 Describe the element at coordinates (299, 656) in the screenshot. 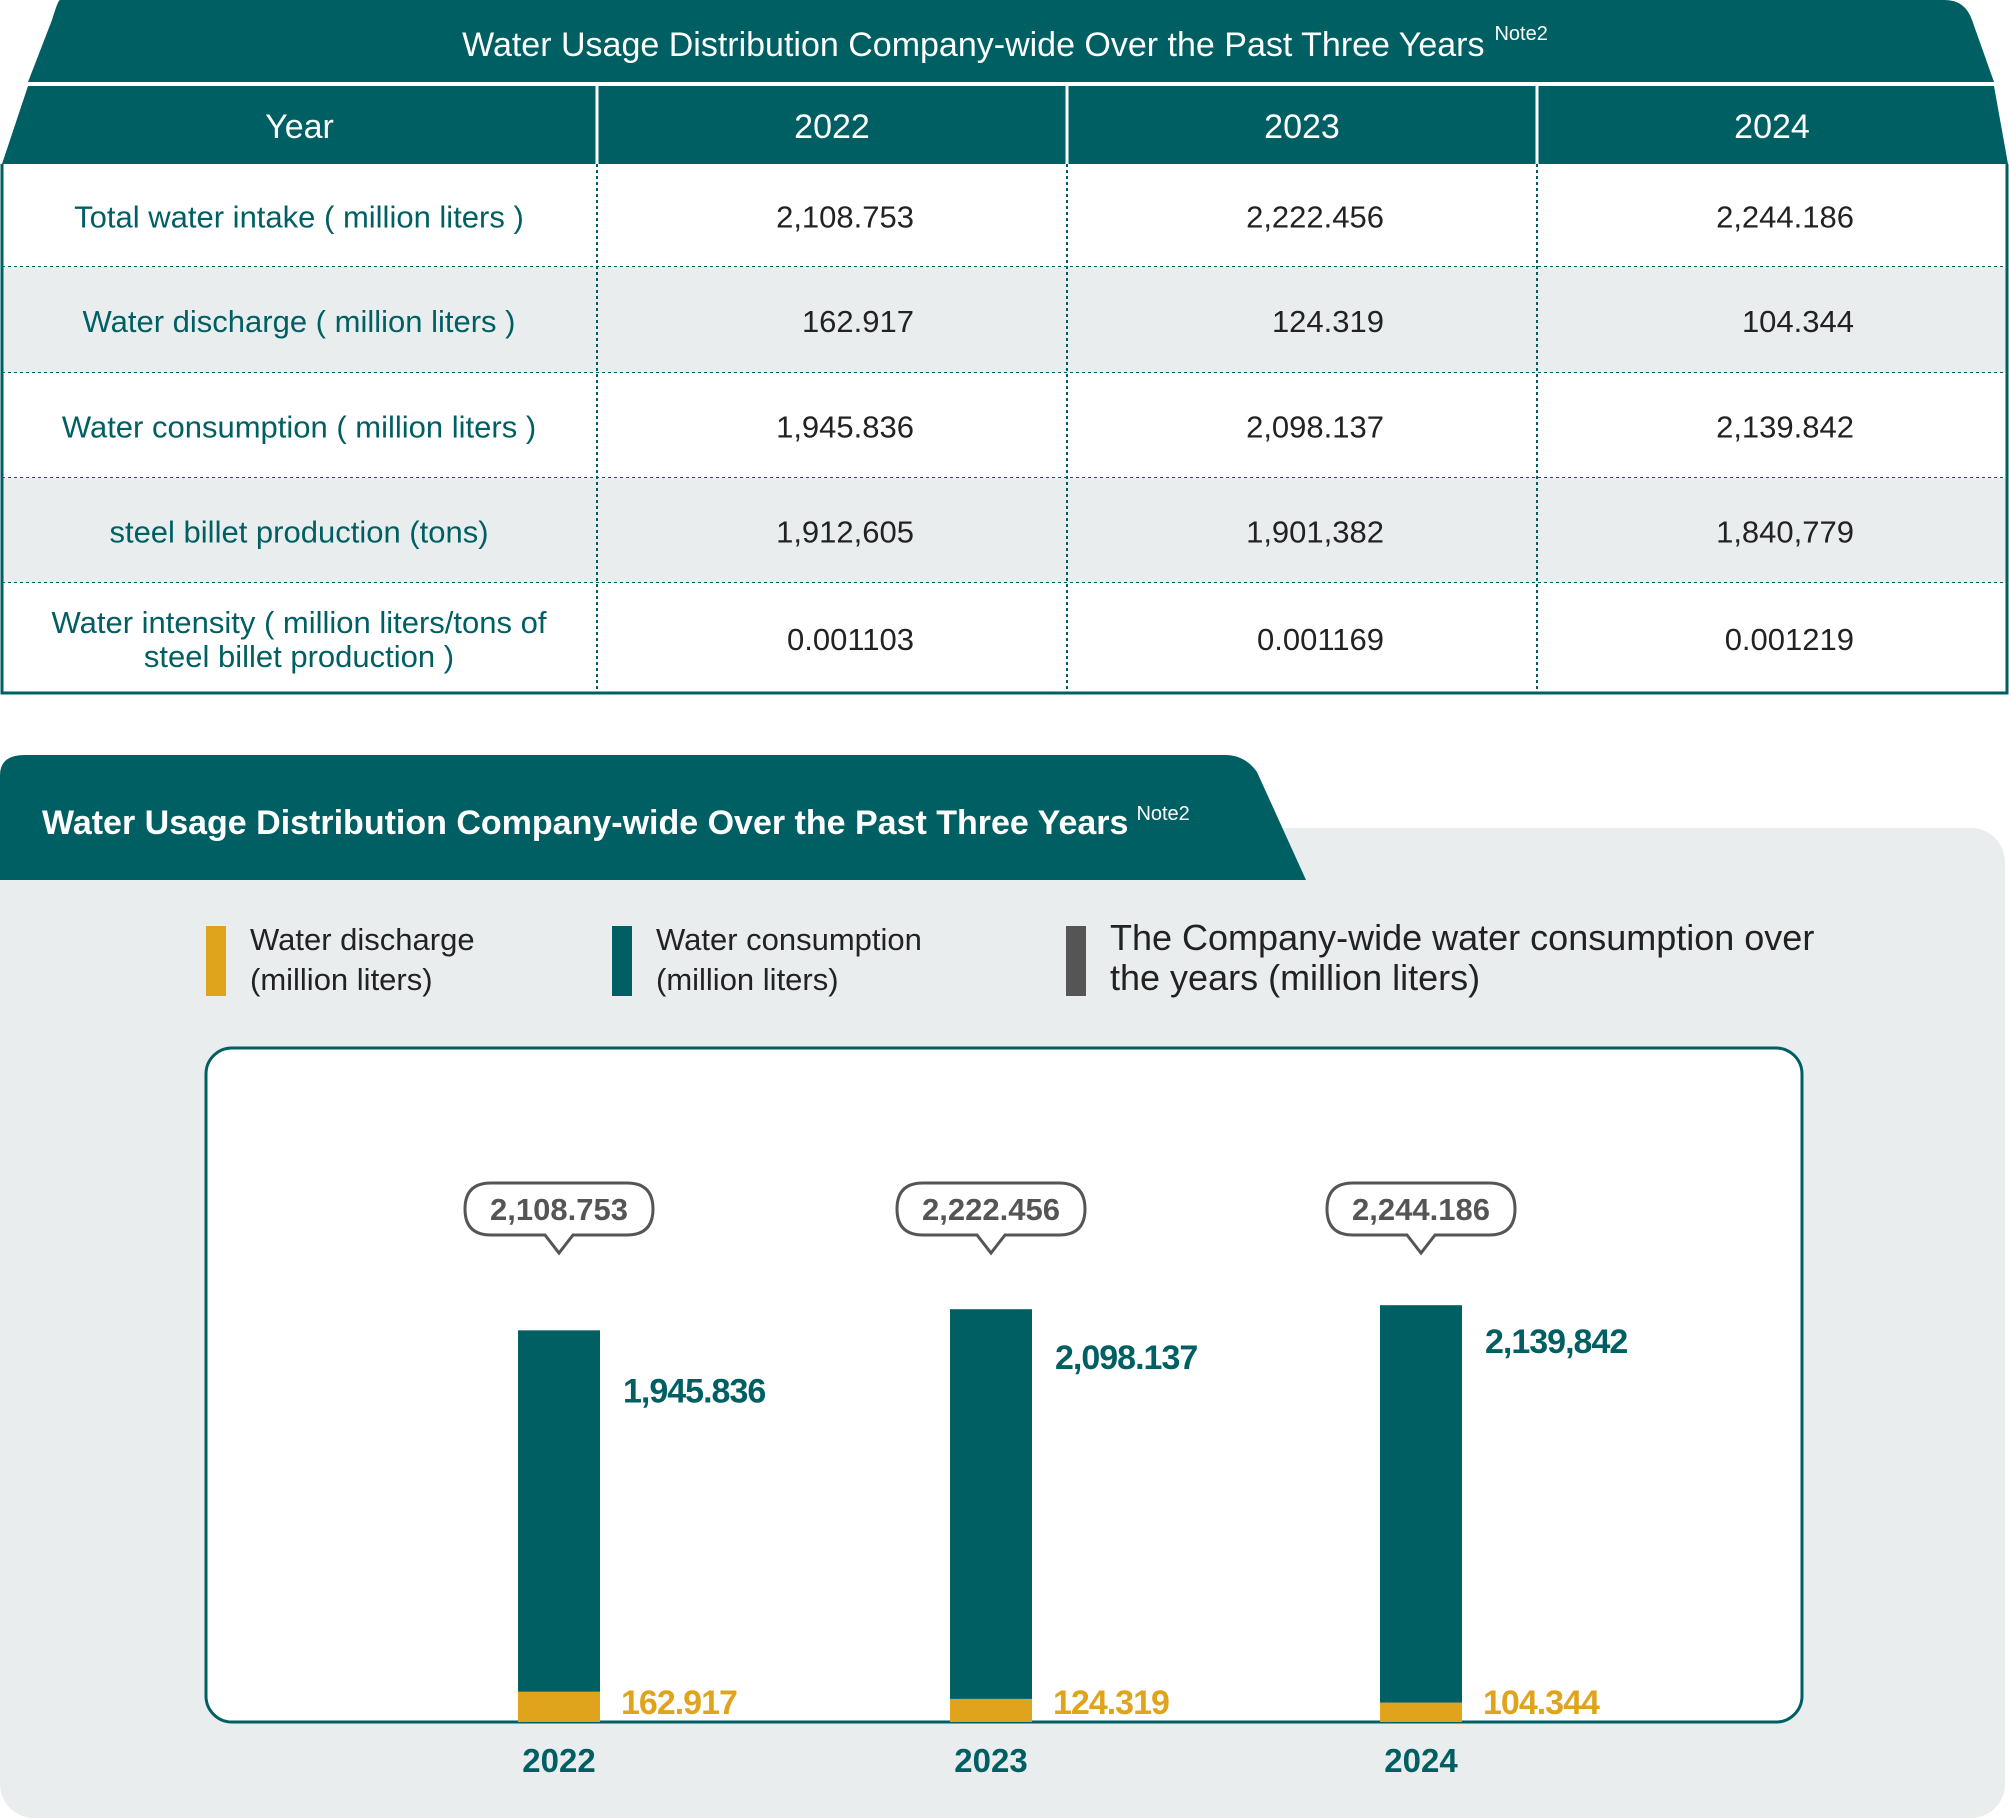

I see `row-label: steel billet production )` at that location.